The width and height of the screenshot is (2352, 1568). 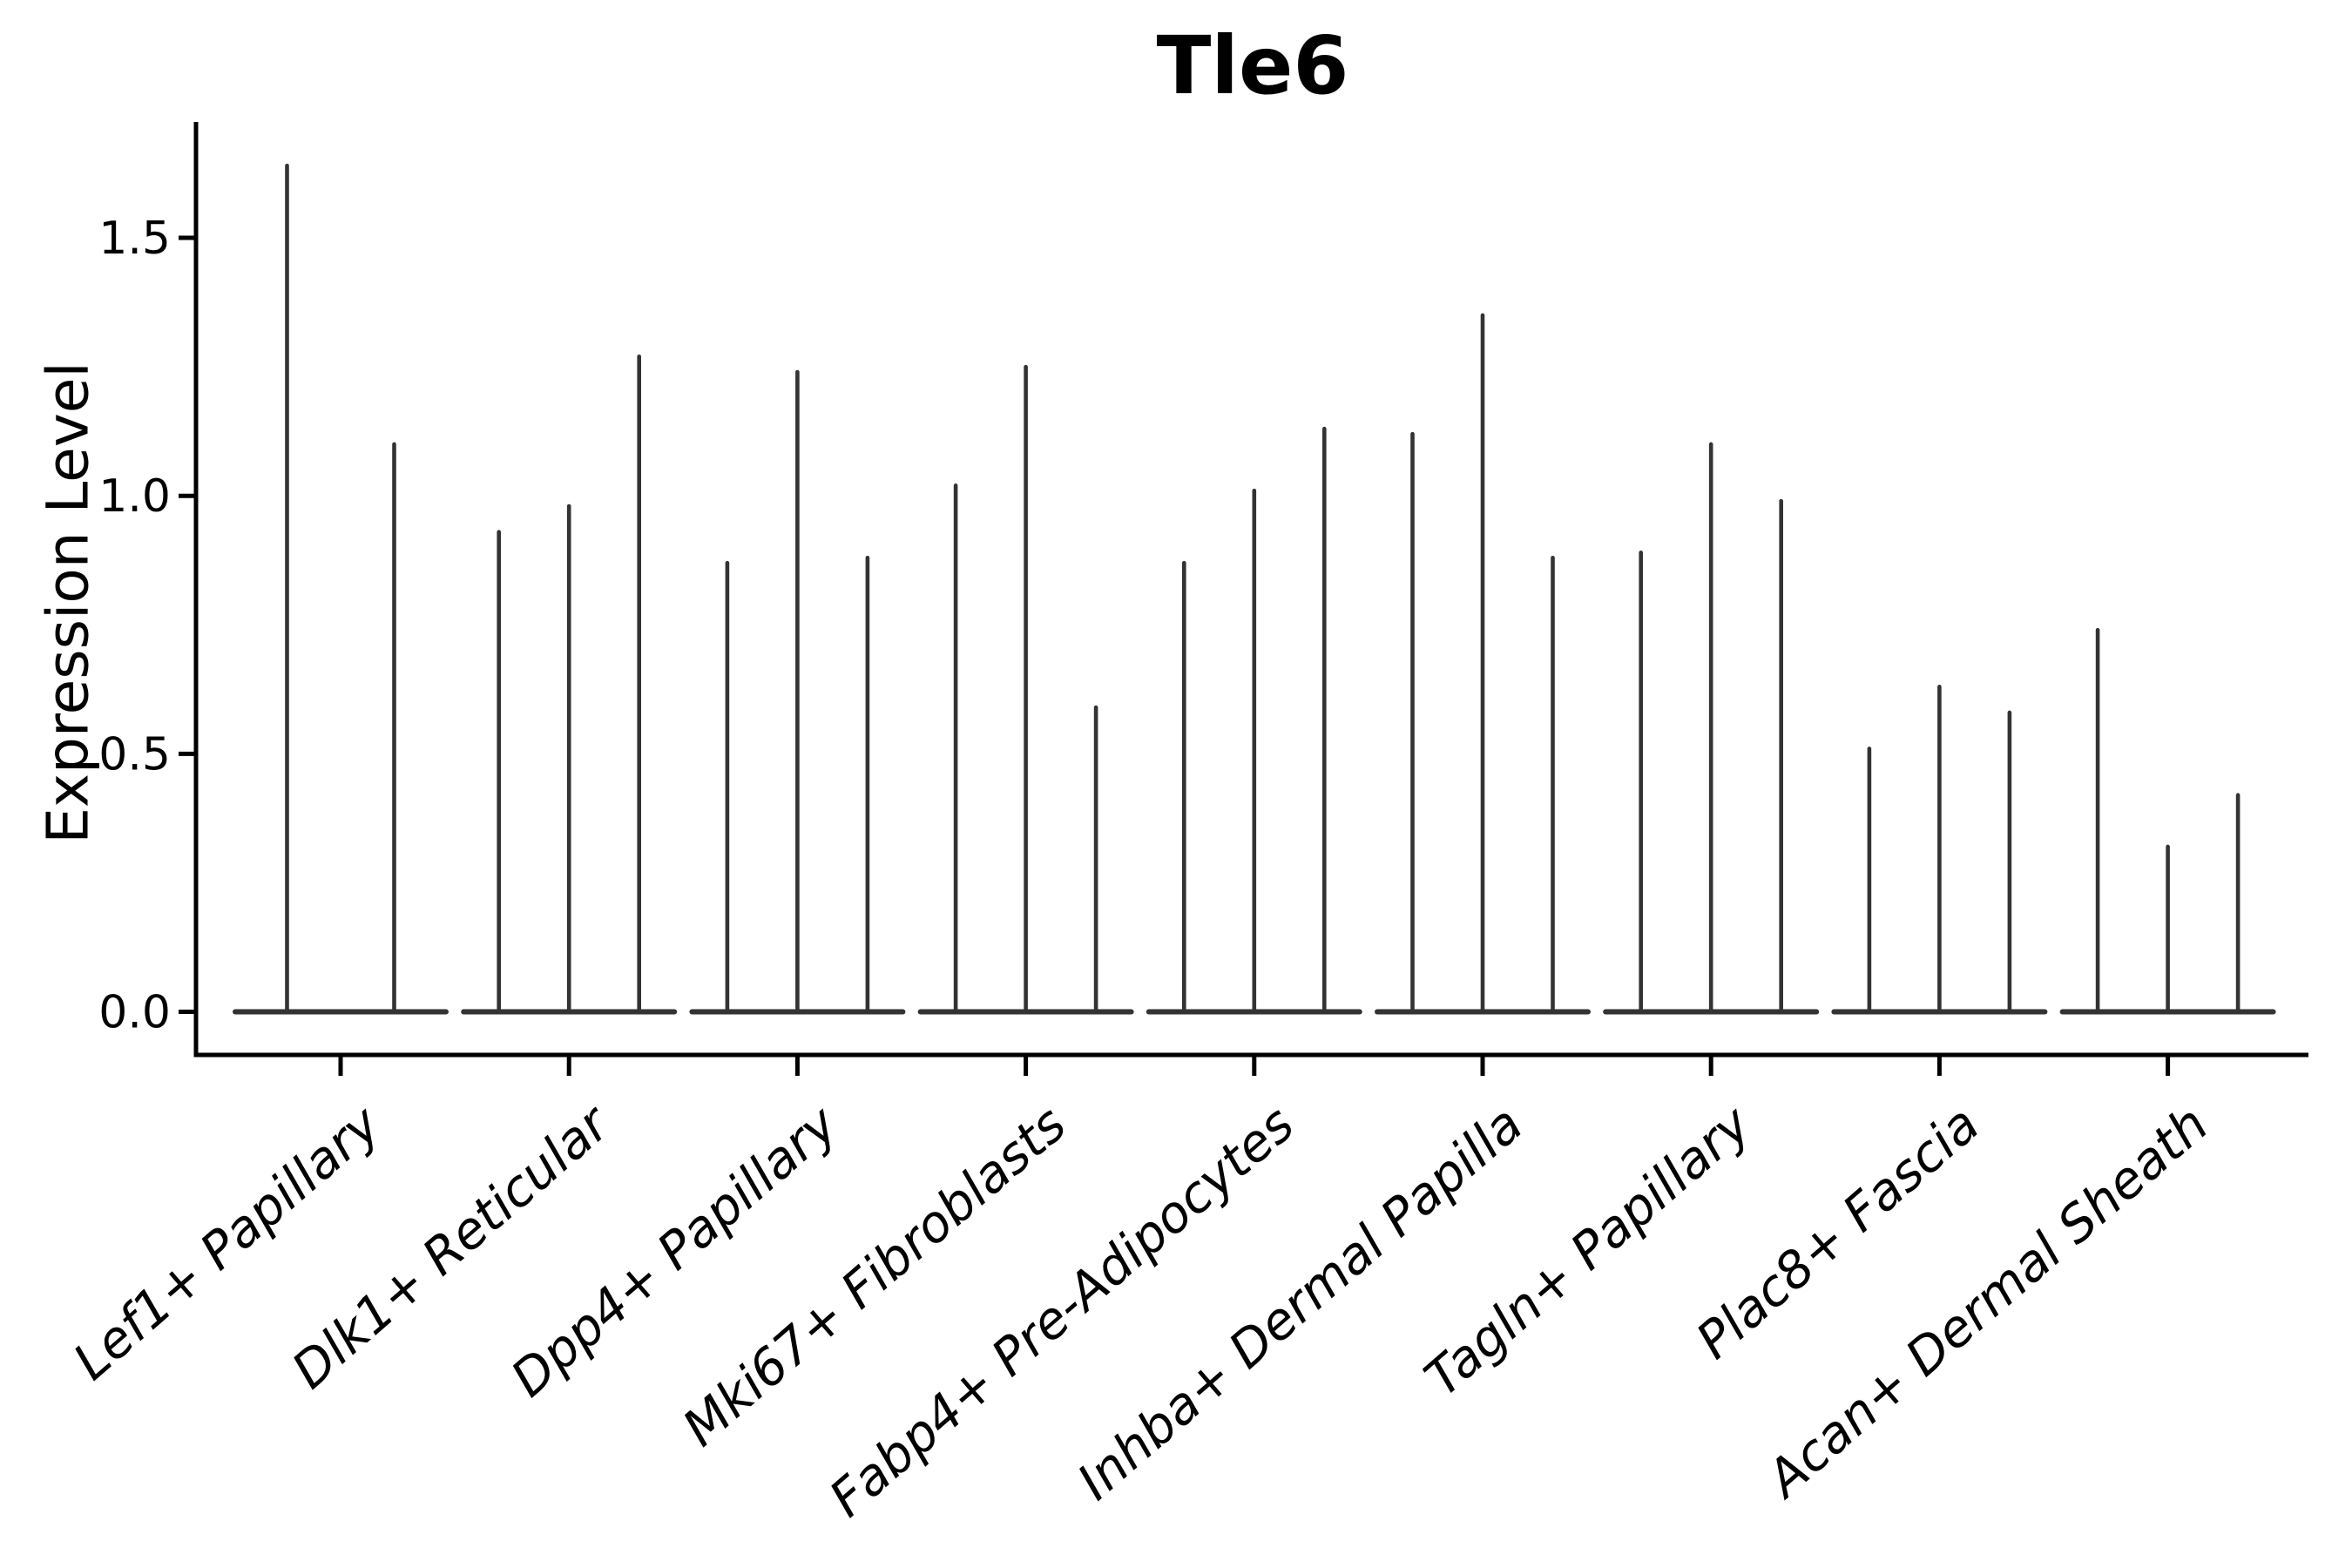 What do you see at coordinates (134, 496) in the screenshot?
I see `y-tick-label: 1.0` at bounding box center [134, 496].